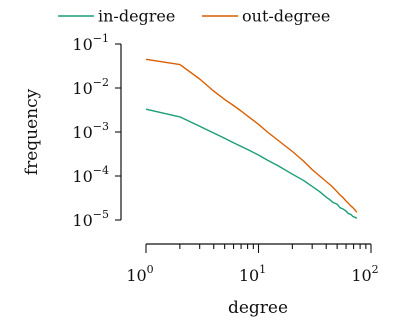  What do you see at coordinates (286, 16) in the screenshot?
I see `legend-label: out-degree` at bounding box center [286, 16].